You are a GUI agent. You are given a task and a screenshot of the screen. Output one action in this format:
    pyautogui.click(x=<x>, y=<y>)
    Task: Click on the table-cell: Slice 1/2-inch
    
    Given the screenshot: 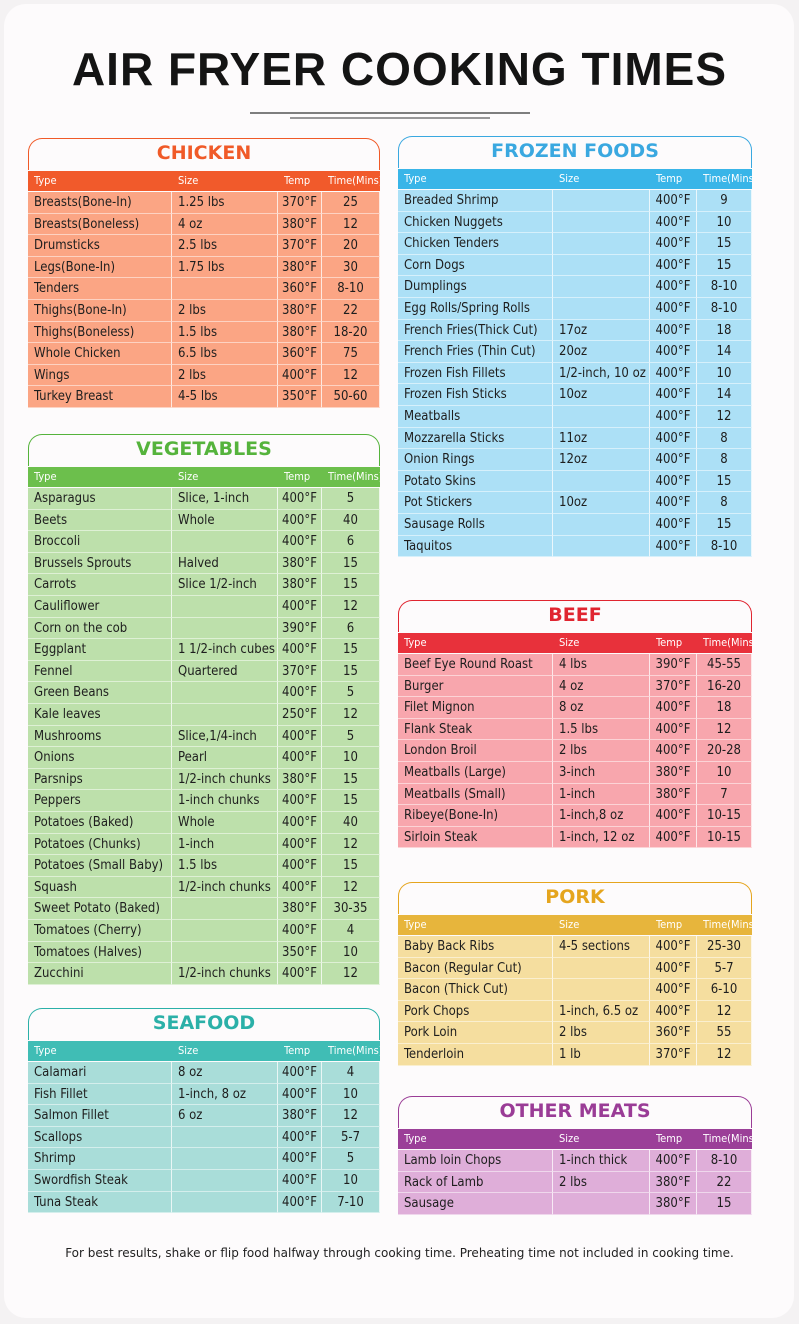 What is the action you would take?
    pyautogui.click(x=225, y=585)
    